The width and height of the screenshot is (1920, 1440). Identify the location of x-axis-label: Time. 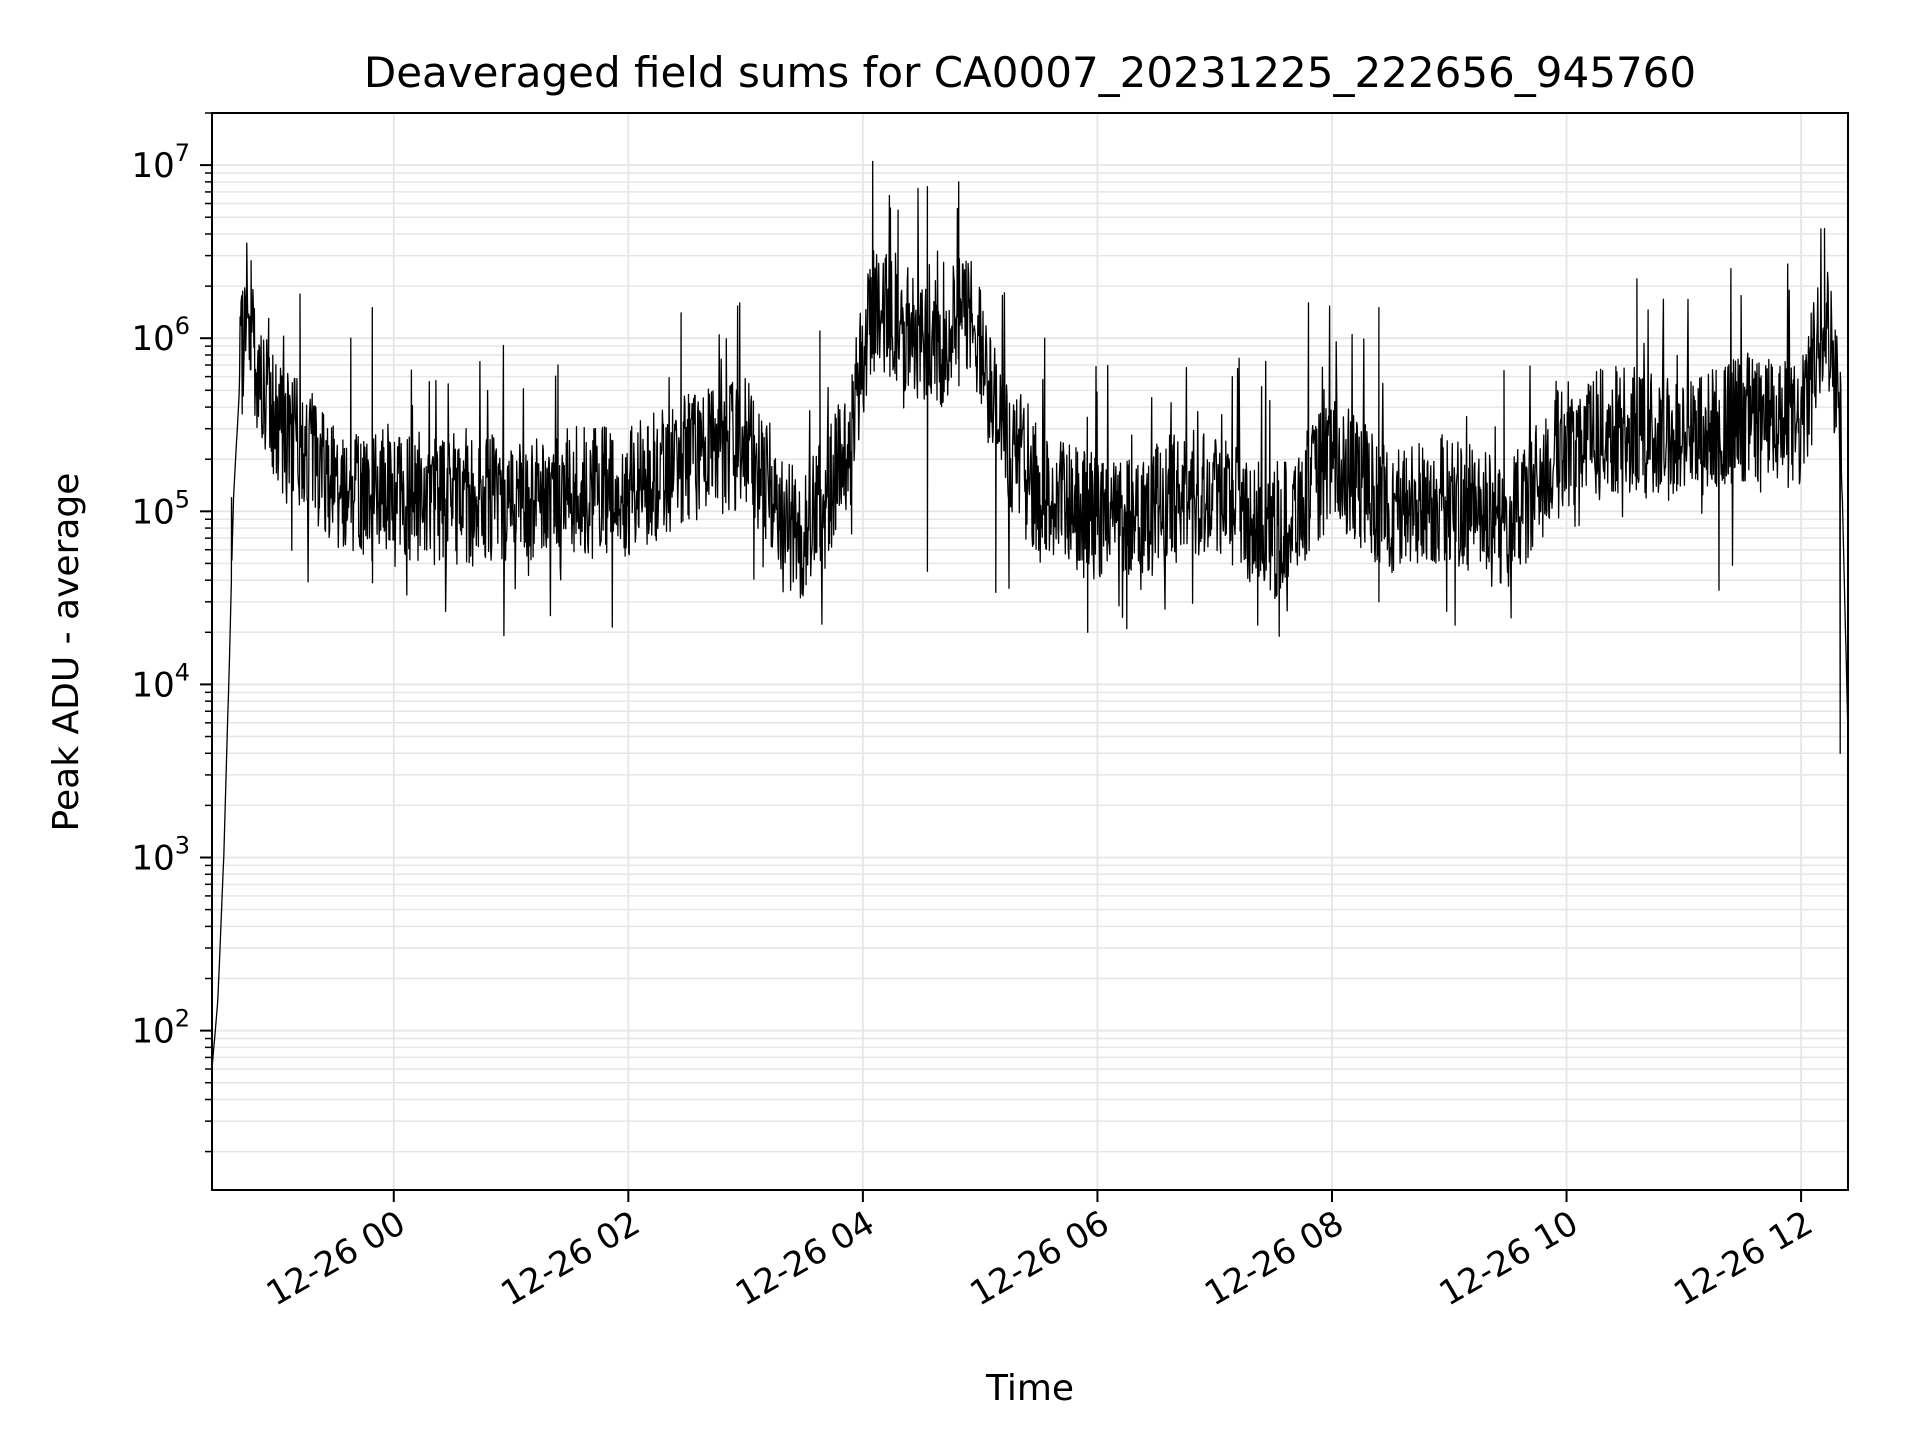
(1029, 1388).